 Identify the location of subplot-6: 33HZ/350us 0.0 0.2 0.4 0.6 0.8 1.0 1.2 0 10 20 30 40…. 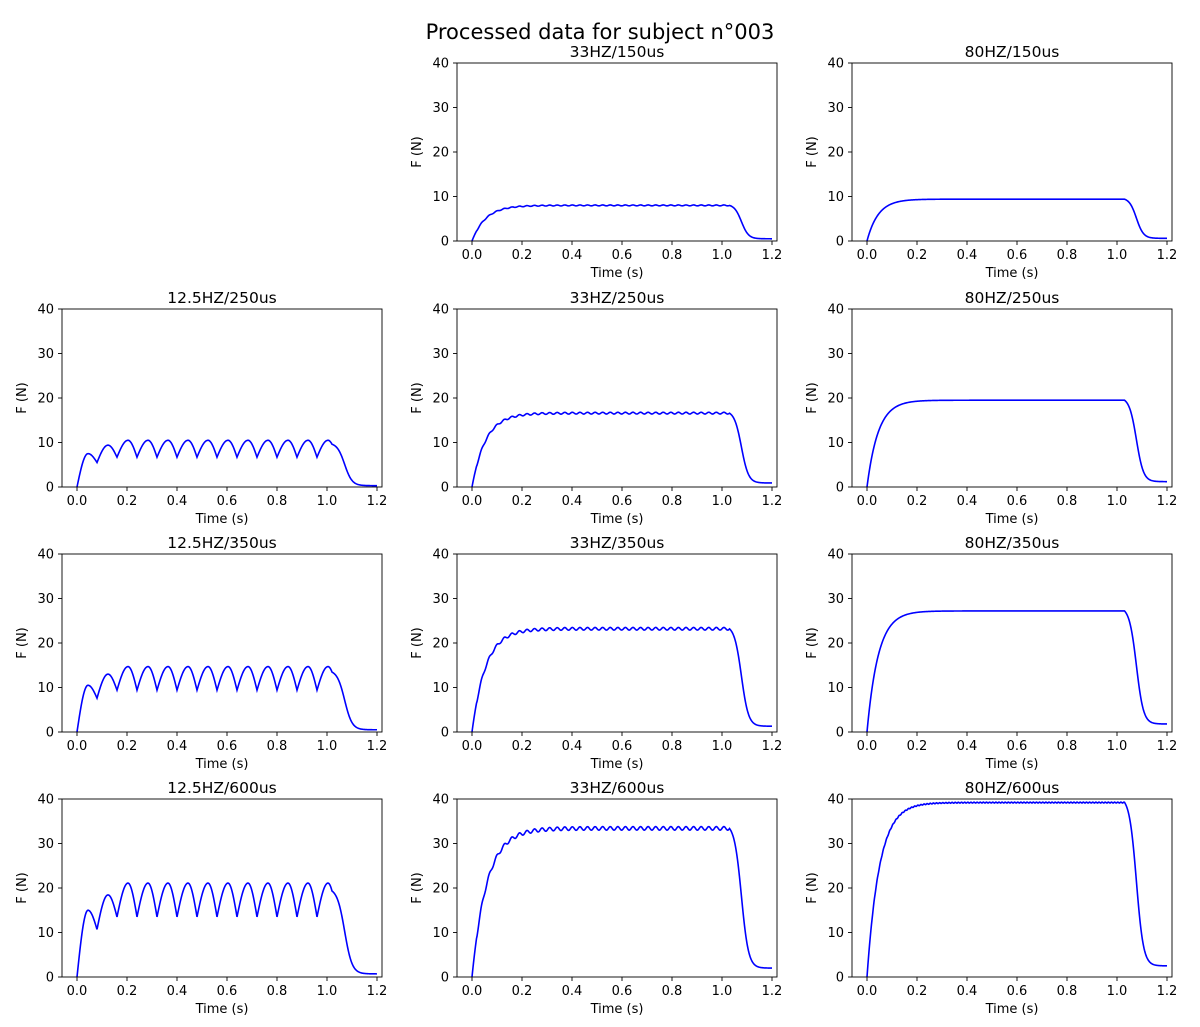
(596, 653).